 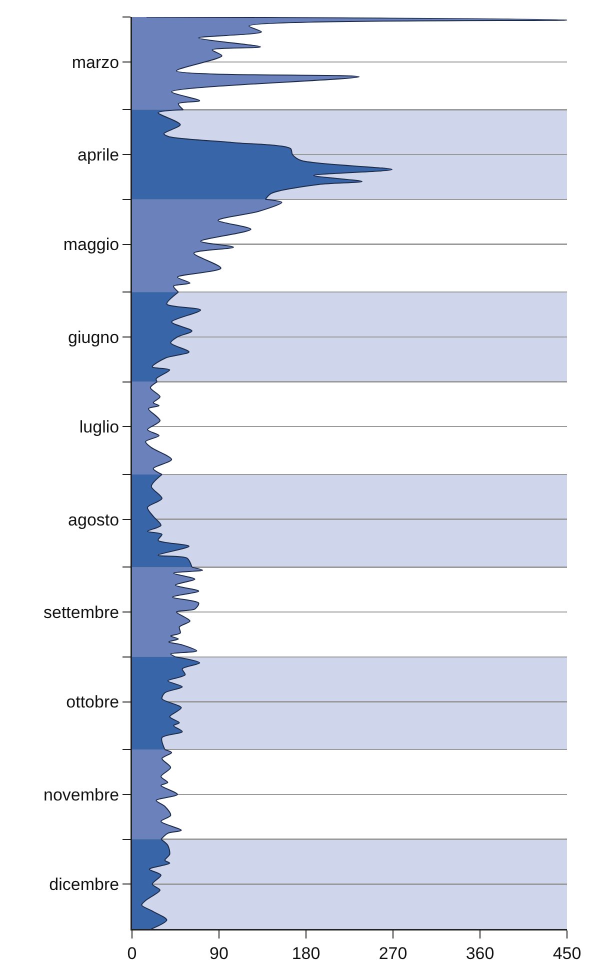 I want to click on x-tick-label: 90, so click(x=219, y=953).